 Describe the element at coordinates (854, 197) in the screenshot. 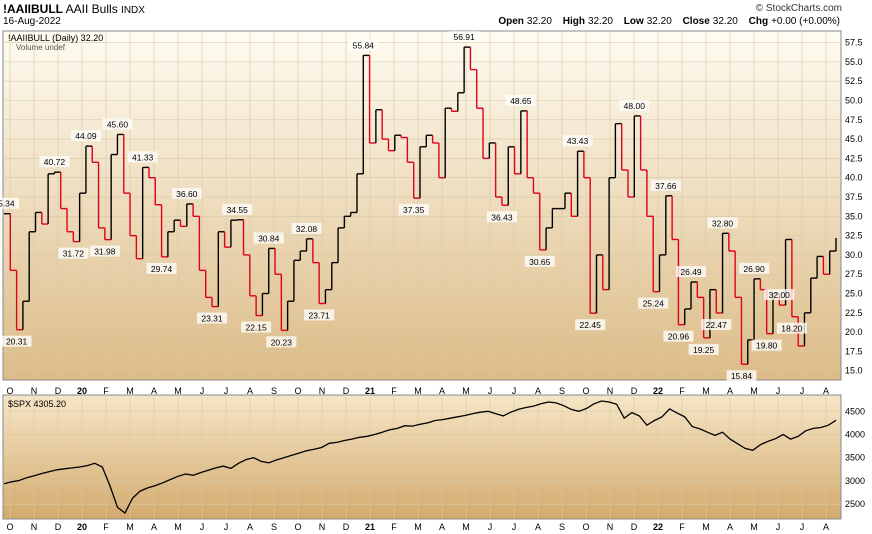

I see `y-tick-label: 37.5` at that location.